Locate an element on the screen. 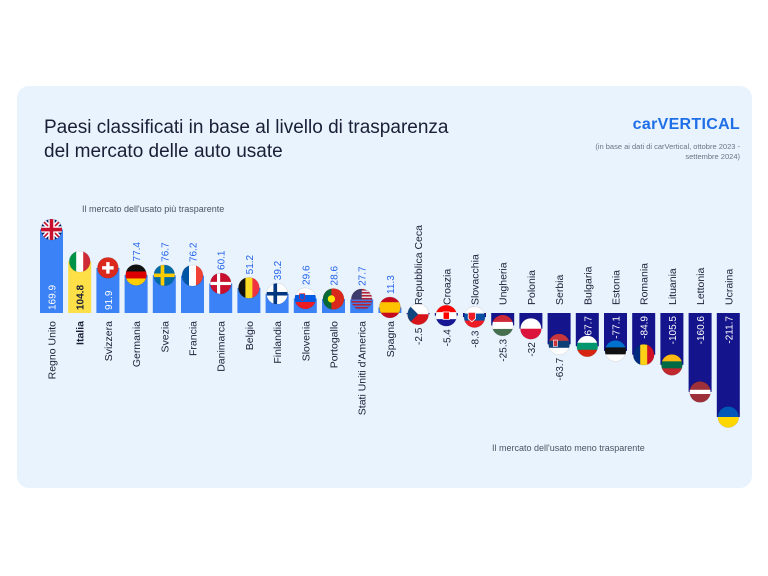 The width and height of the screenshot is (768, 576). bar-estonia is located at coordinates (615, 332).